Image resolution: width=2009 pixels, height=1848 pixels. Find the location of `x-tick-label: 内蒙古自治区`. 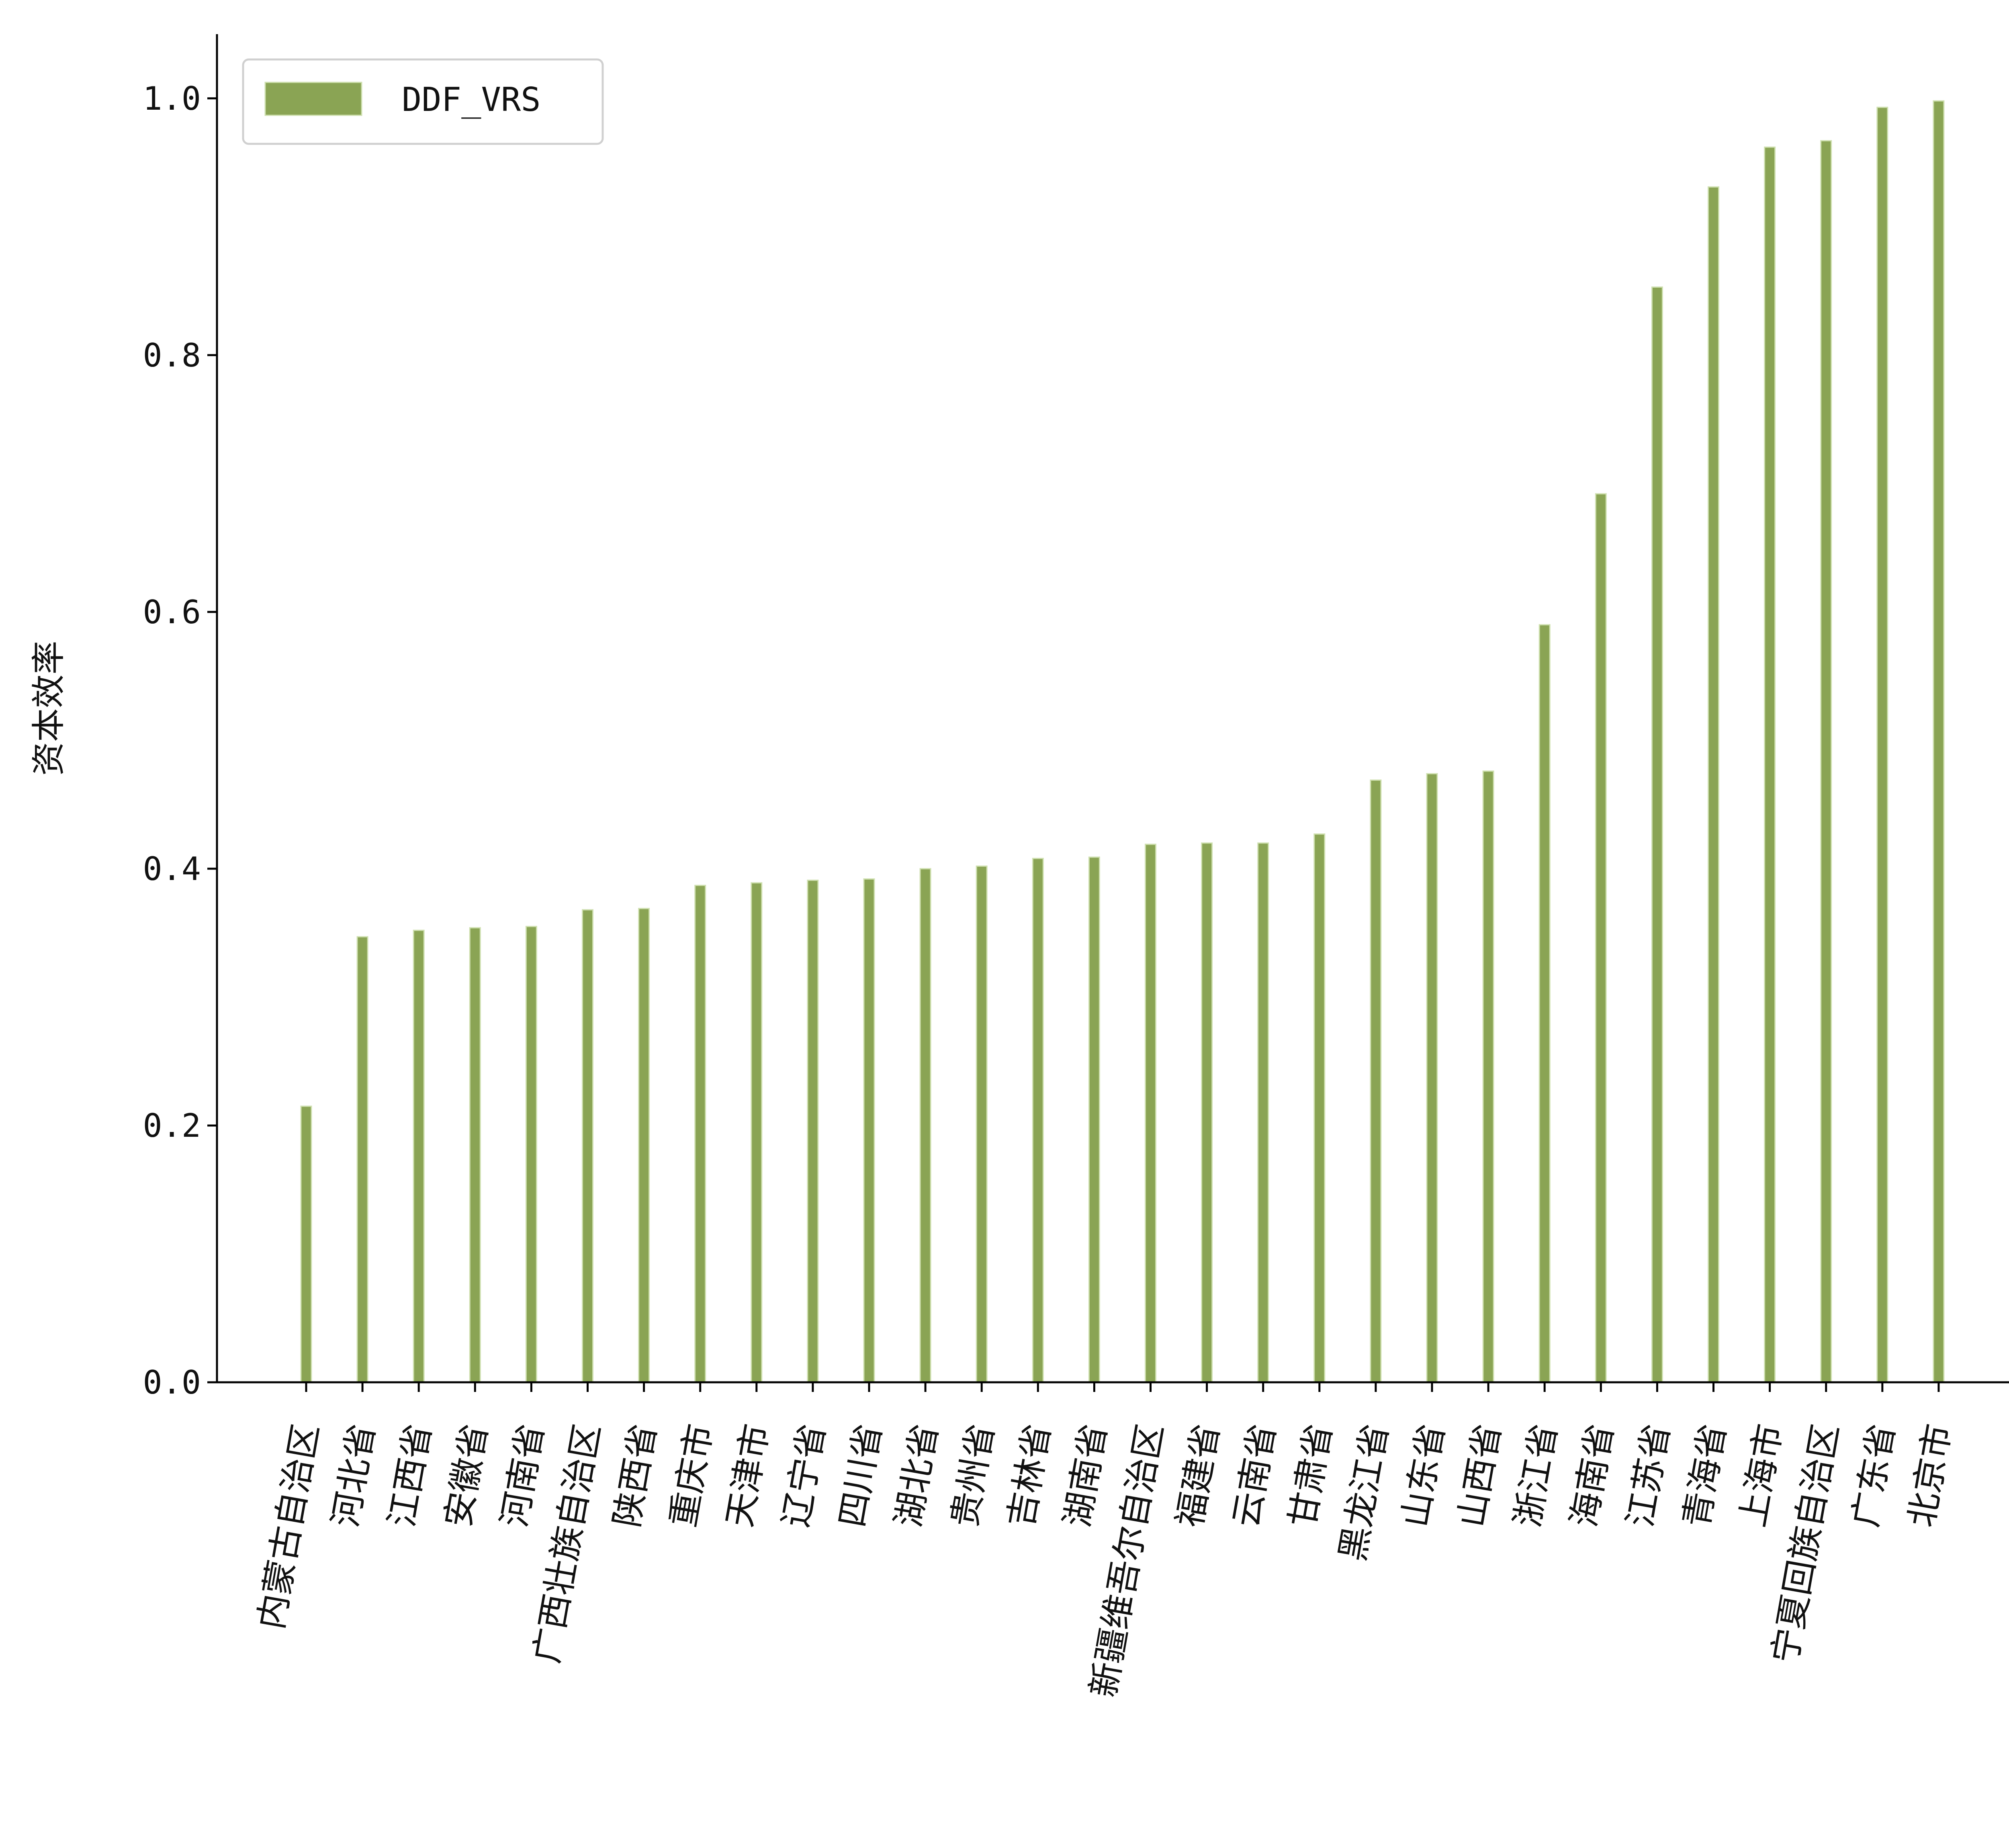

x-tick-label: 内蒙古自治区 is located at coordinates (289, 1526).